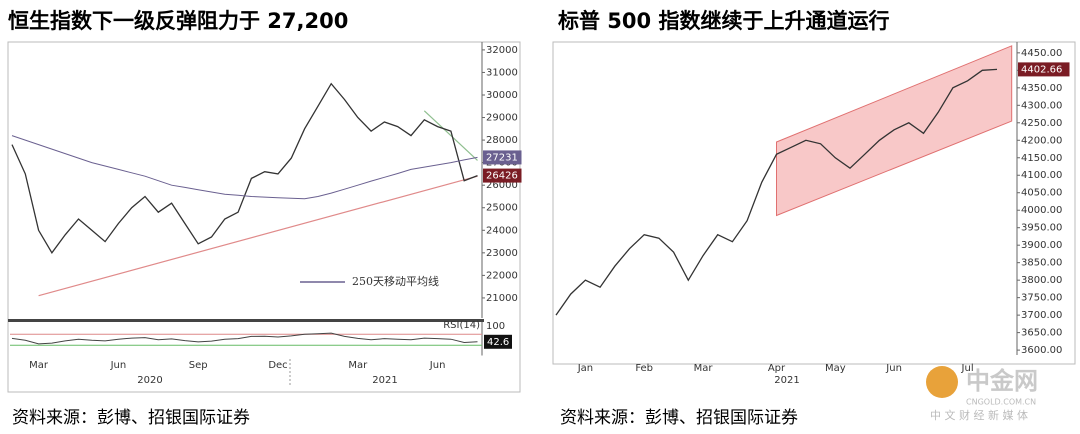 The height and width of the screenshot is (434, 1080). Describe the element at coordinates (1041, 350) in the screenshot. I see `y-tick-label: 3600.00` at that location.